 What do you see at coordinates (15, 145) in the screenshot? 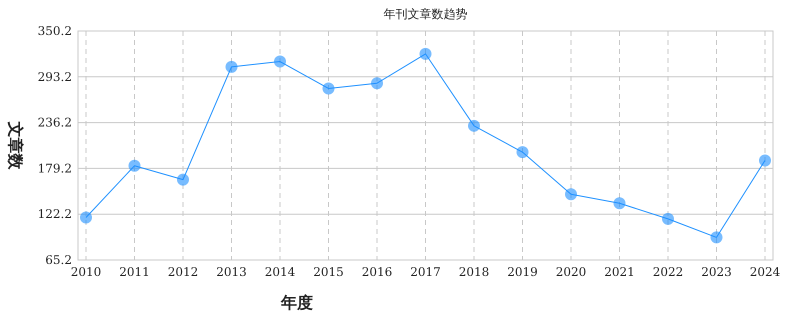
I see `y-axis-title: 文章数` at bounding box center [15, 145].